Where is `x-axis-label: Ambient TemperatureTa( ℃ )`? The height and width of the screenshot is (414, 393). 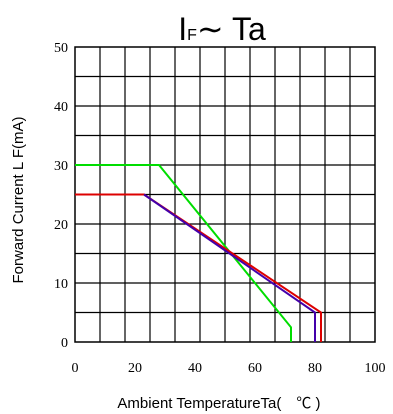 x-axis-label: Ambient TemperatureTa( ℃ ) is located at coordinates (218, 403).